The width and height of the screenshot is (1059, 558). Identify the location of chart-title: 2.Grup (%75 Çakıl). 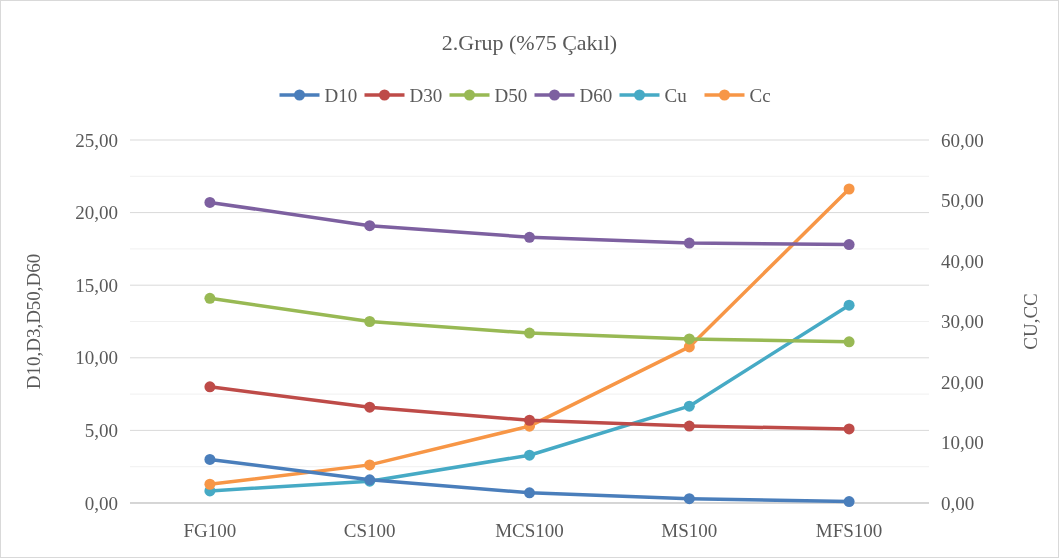
(529, 42).